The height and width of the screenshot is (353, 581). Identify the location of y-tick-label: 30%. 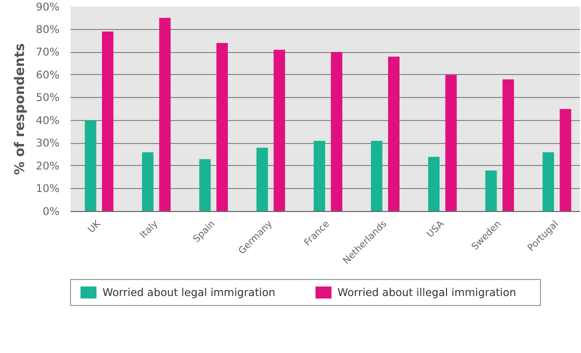
(48, 143).